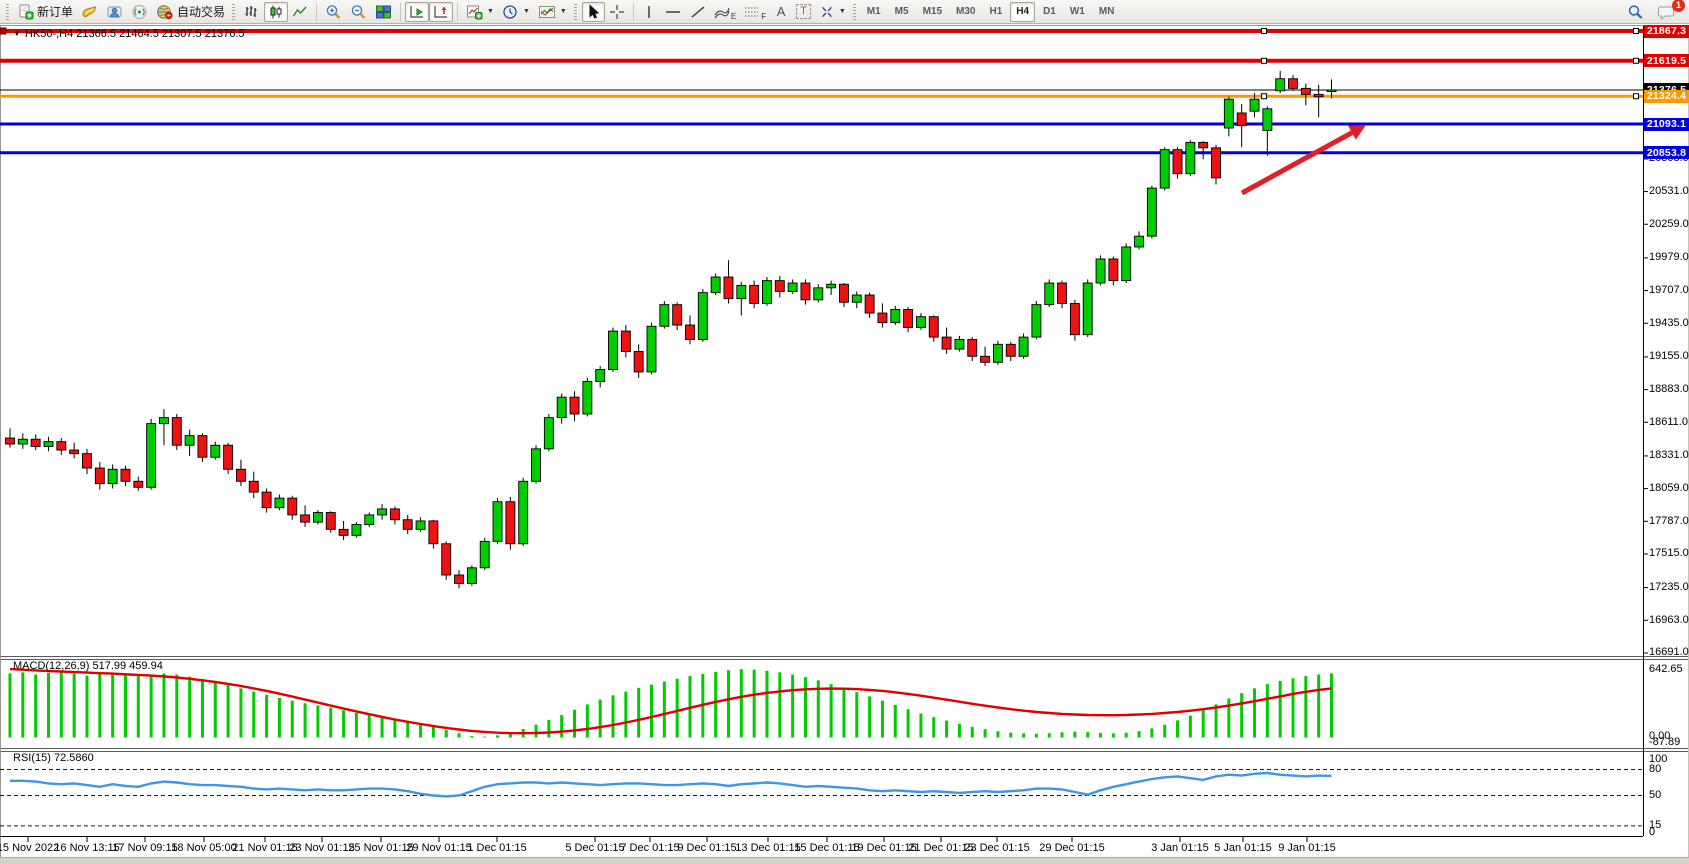 The image size is (1689, 864). Describe the element at coordinates (139, 12) in the screenshot. I see `signals-button` at that location.